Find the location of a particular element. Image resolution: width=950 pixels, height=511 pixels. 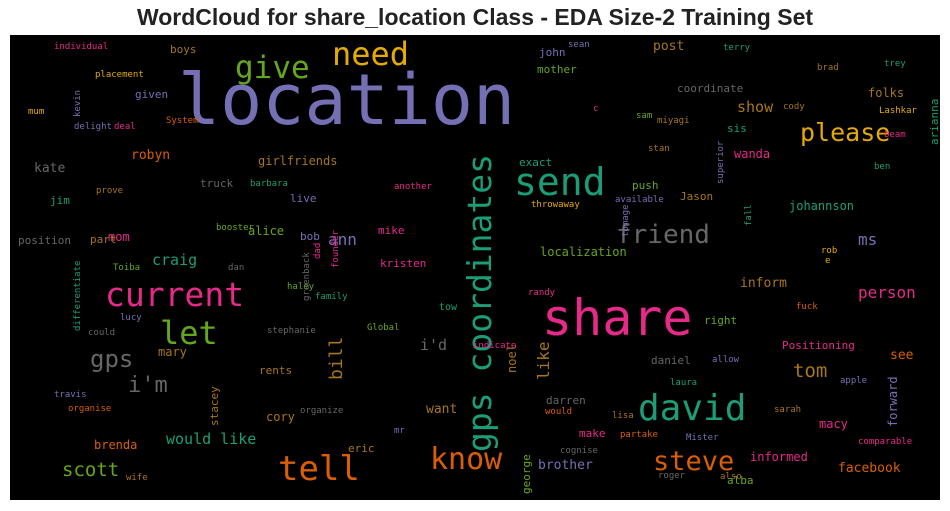

word-craig: craig is located at coordinates (175, 260).